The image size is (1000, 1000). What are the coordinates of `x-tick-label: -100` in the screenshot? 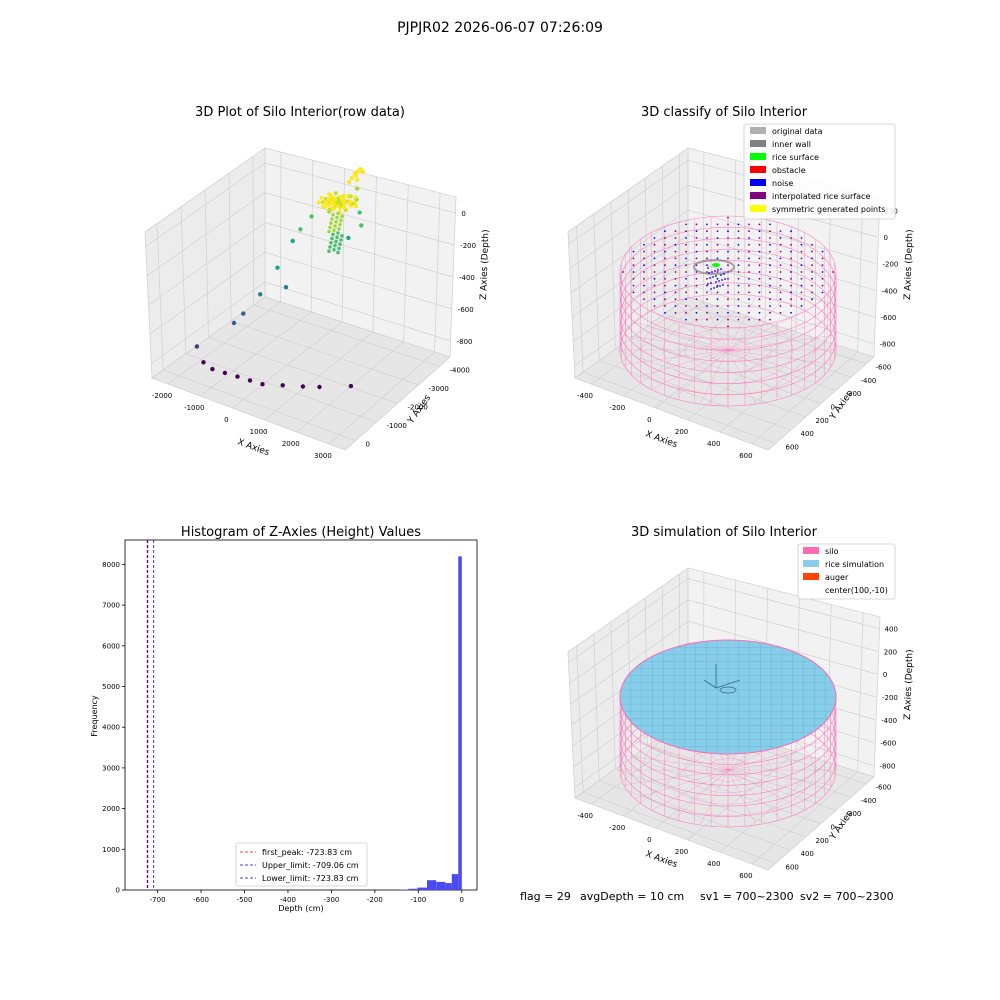 It's located at (418, 900).